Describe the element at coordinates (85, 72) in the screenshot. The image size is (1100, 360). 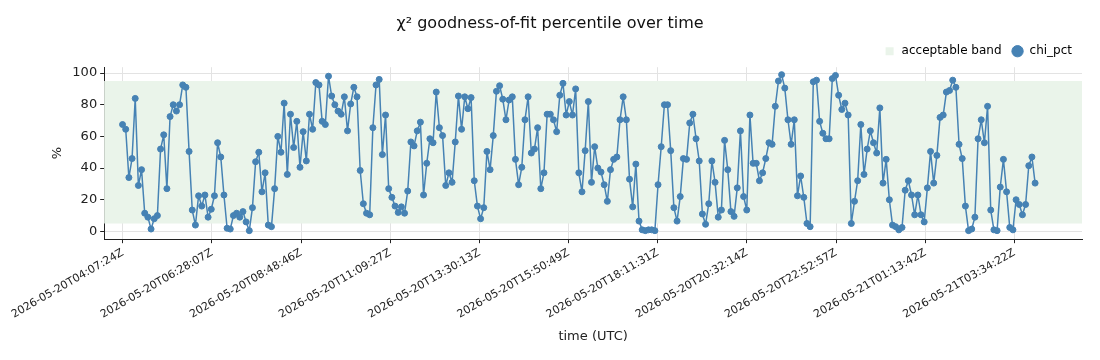
I see `y-tick-label: 100` at that location.